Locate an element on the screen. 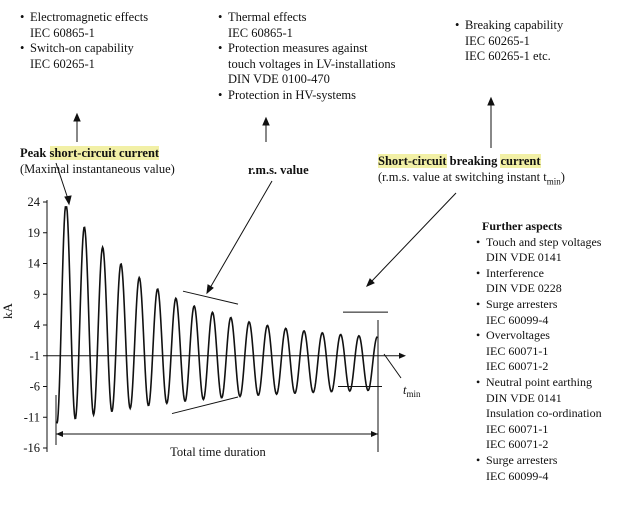  rms-envelope-bottom is located at coordinates (205, 405).